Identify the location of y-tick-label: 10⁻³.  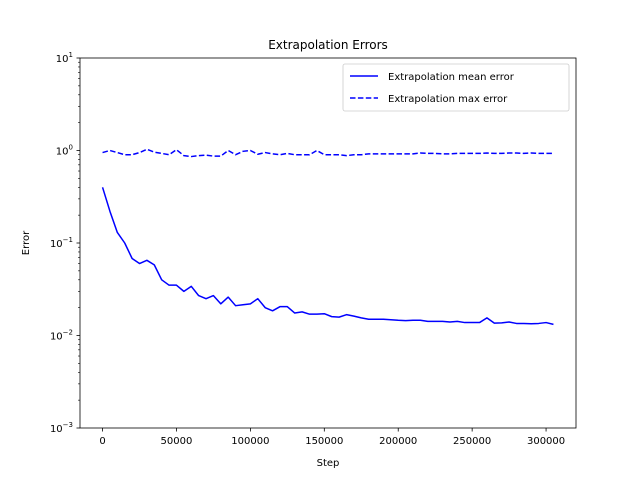
(61, 428).